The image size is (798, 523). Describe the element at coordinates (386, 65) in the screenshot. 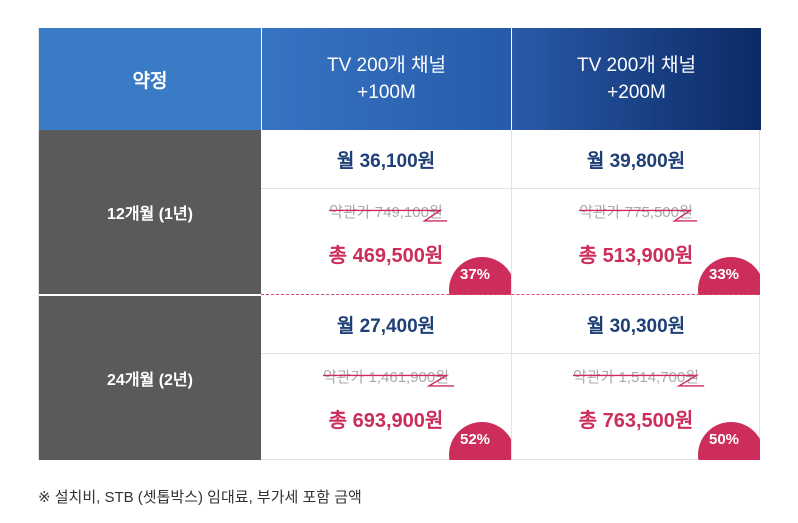

I see `header-plan-100m-line1: TV 200개 채널` at that location.